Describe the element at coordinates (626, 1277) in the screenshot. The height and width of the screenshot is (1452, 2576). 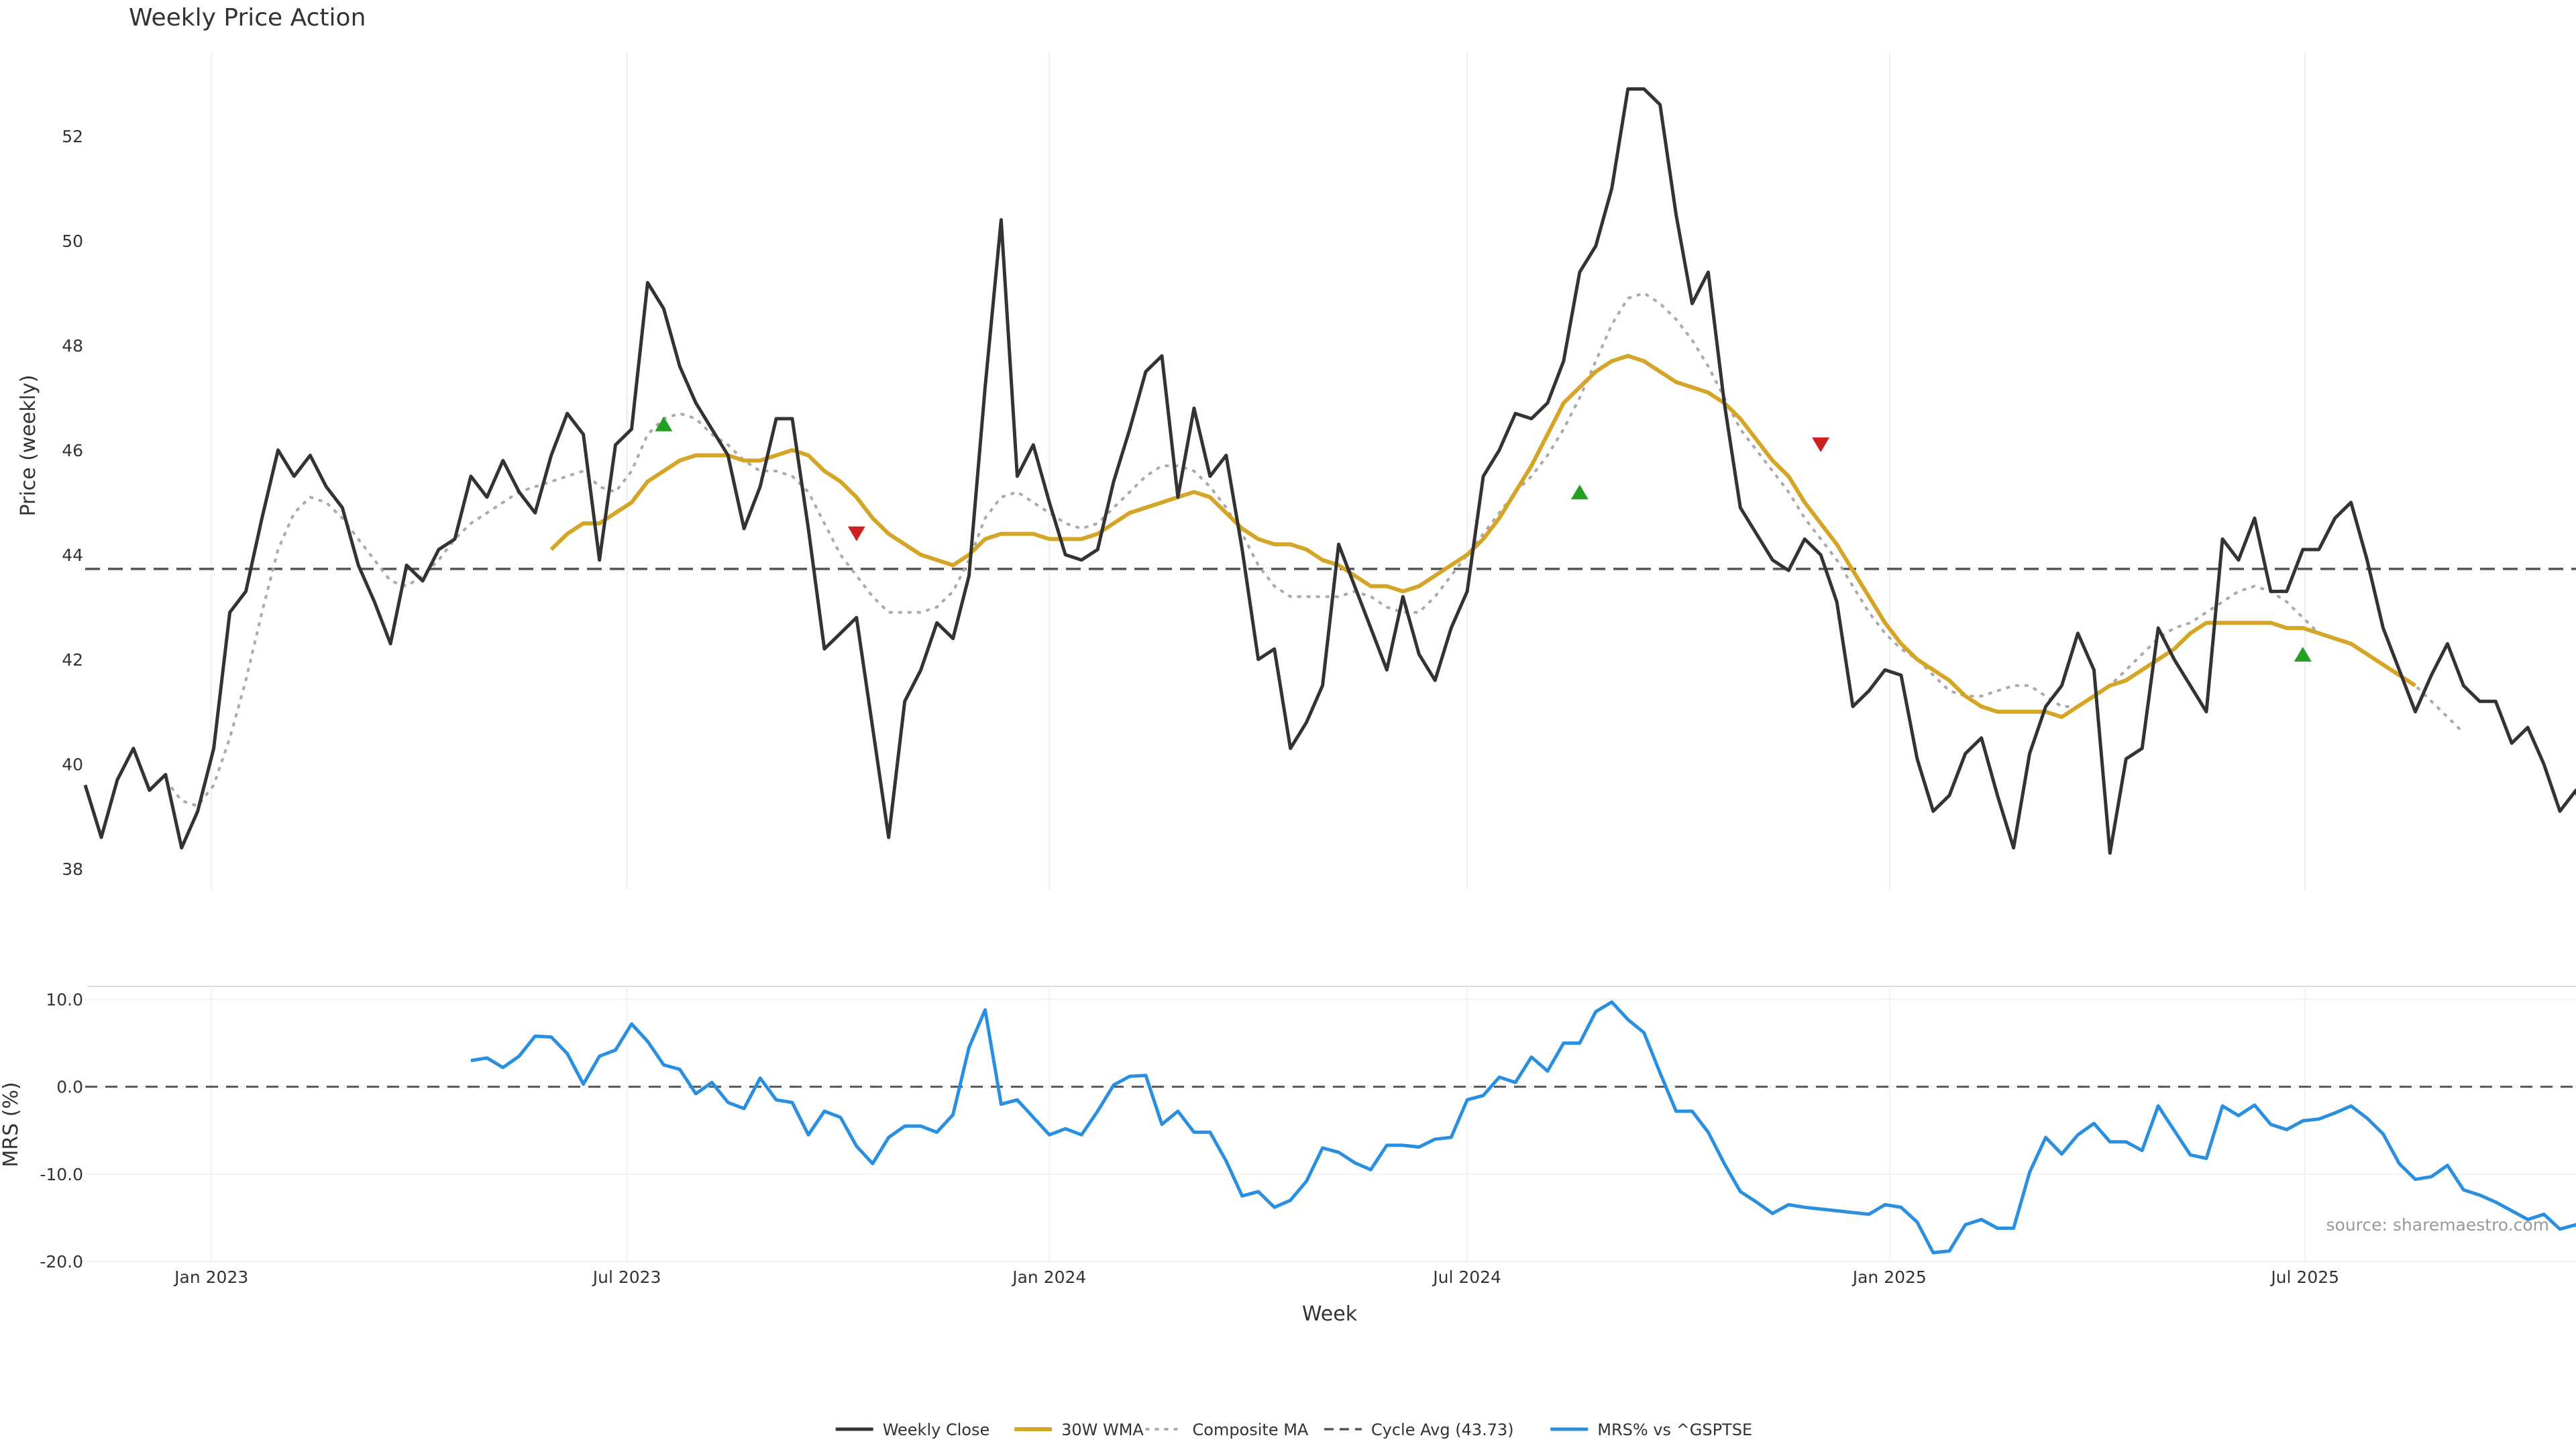
I see `x-tick-label: Jul 2023` at that location.